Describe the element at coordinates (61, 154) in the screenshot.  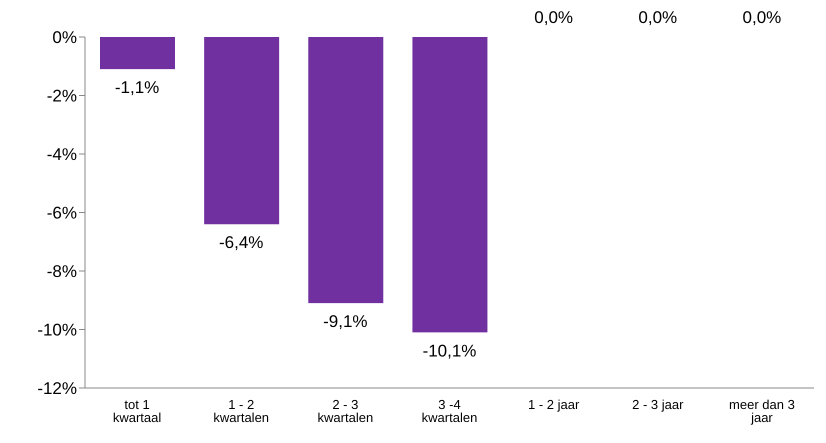
I see `y-tick-label: -4%` at that location.